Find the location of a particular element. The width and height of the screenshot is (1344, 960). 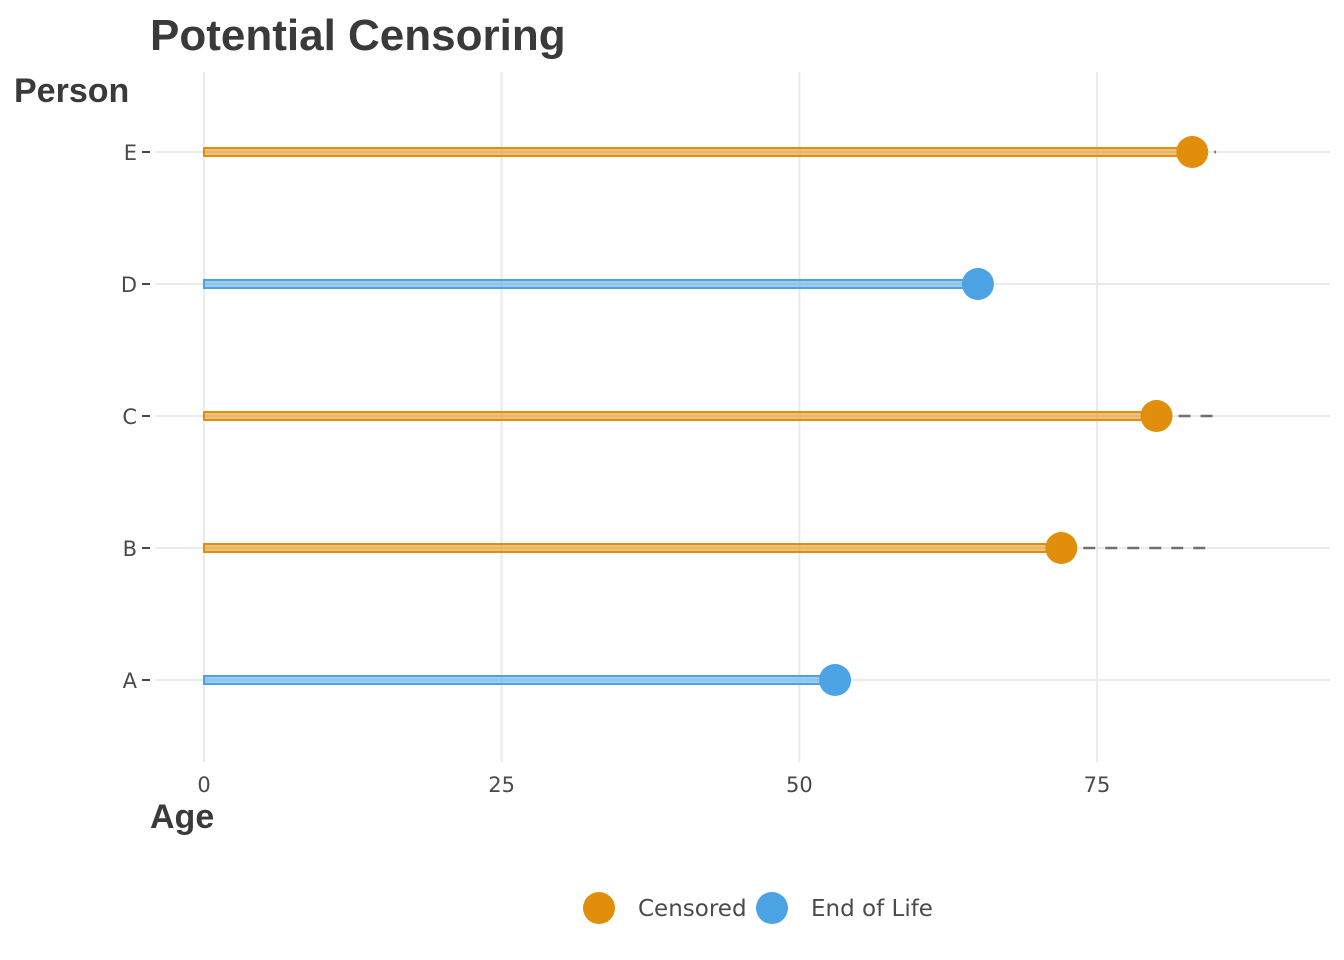

legend-label: End of Life is located at coordinates (872, 909).